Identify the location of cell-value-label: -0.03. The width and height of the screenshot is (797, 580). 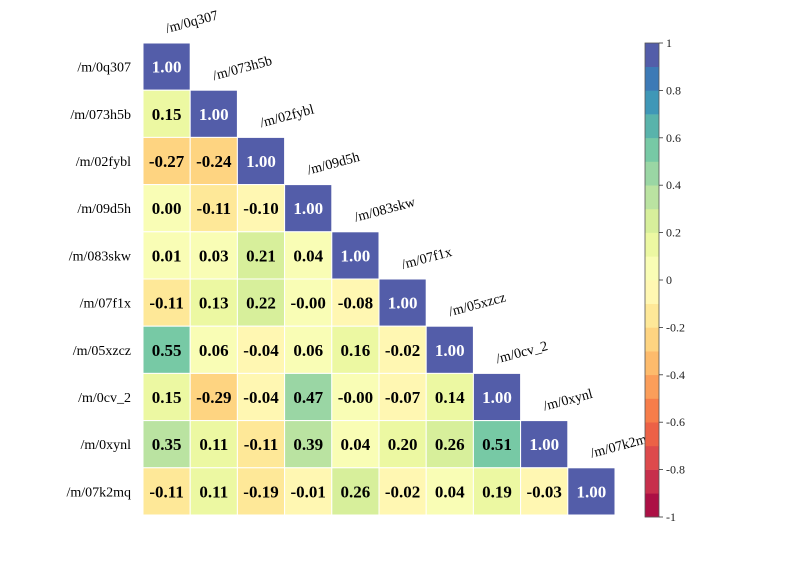
(543, 491).